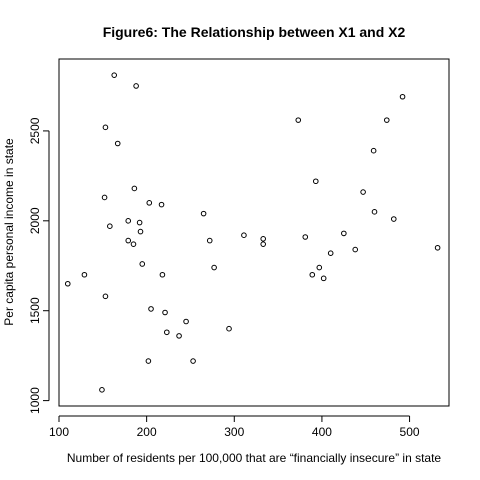  What do you see at coordinates (147, 432) in the screenshot?
I see `x-tick-label: 200` at bounding box center [147, 432].